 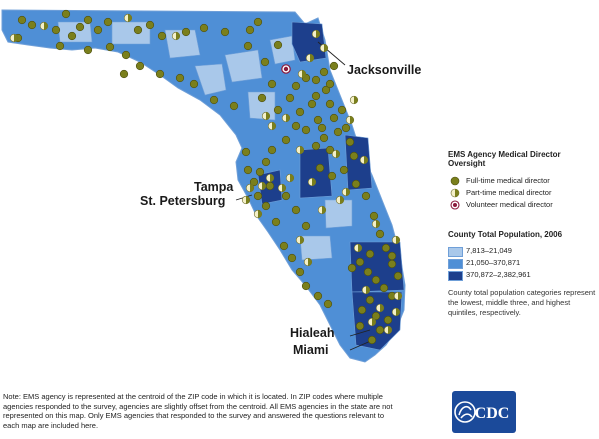 I want to click on cdc-logo-background, so click(x=484, y=412).